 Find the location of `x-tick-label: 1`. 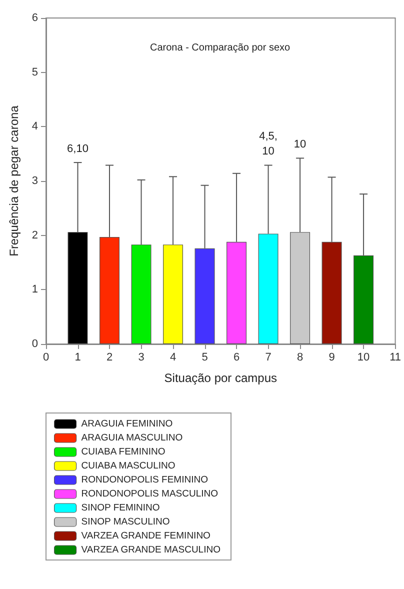

x-tick-label: 1 is located at coordinates (77, 358).